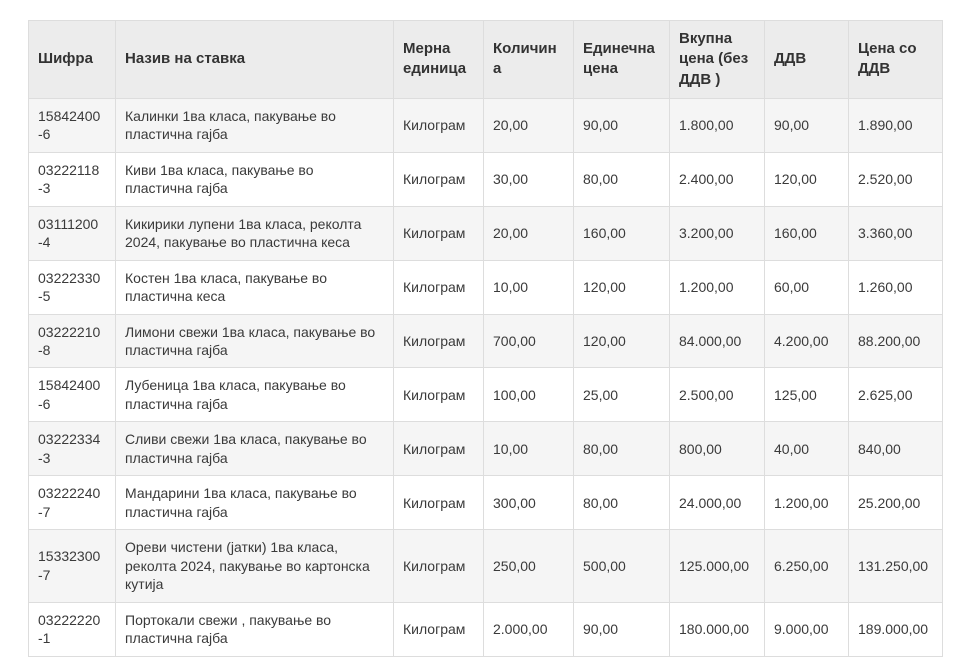 This screenshot has height=671, width=970. Describe the element at coordinates (254, 59) in the screenshot. I see `column-header-name: Назив на ставка` at that location.